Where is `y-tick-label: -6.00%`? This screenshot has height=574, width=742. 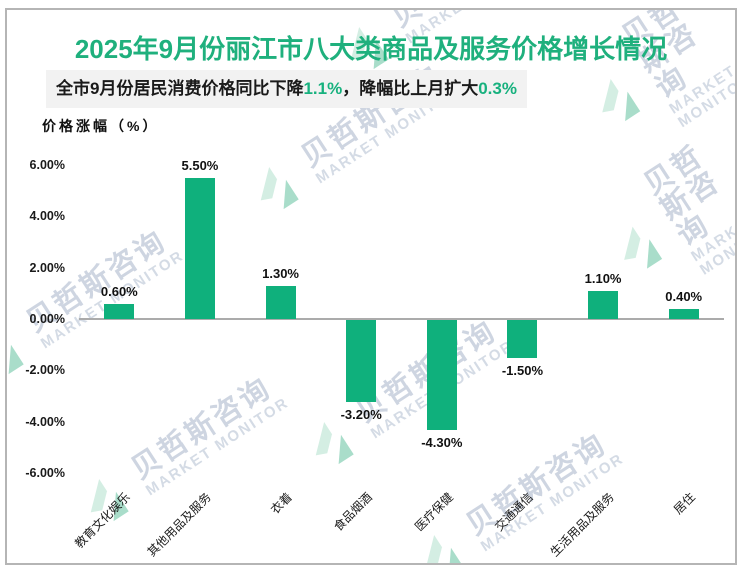 y-tick-label: -6.00% is located at coordinates (45, 472).